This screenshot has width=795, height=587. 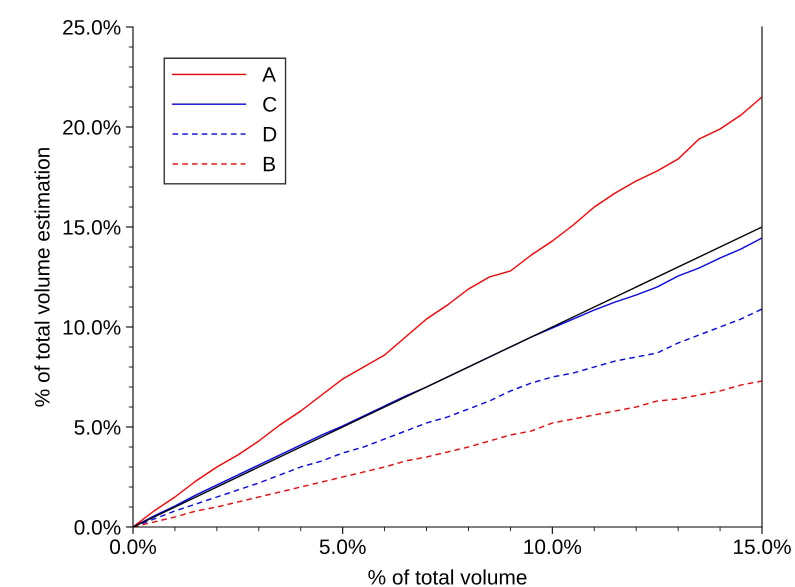 I want to click on y-tick-label: 20.0%, so click(x=91, y=127).